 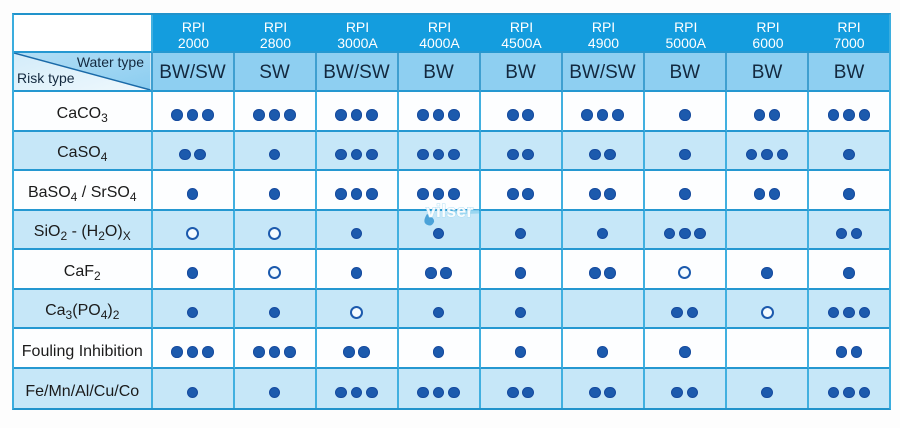 I want to click on svg-text: Water type, so click(x=110, y=62).